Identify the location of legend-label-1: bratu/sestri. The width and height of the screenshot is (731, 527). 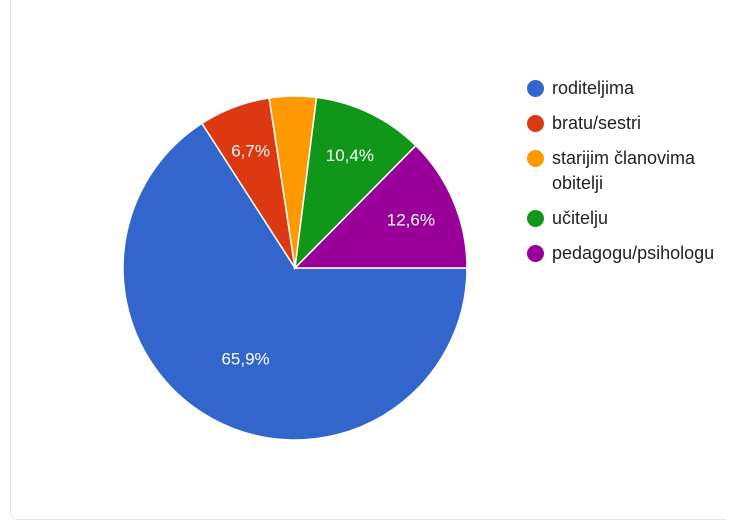
(597, 123).